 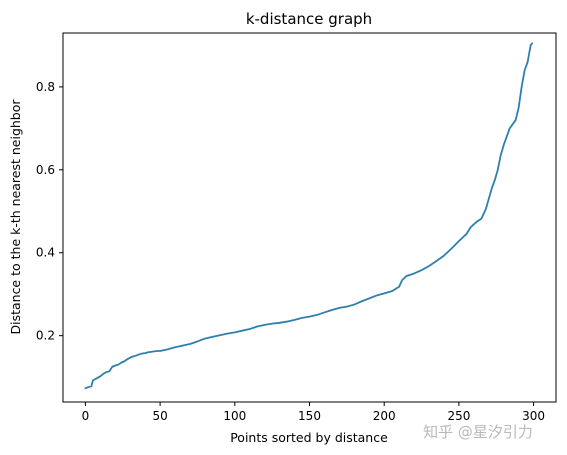 I want to click on y-axis-label: Distance to the k-th nearest neighbor, so click(x=15, y=217).